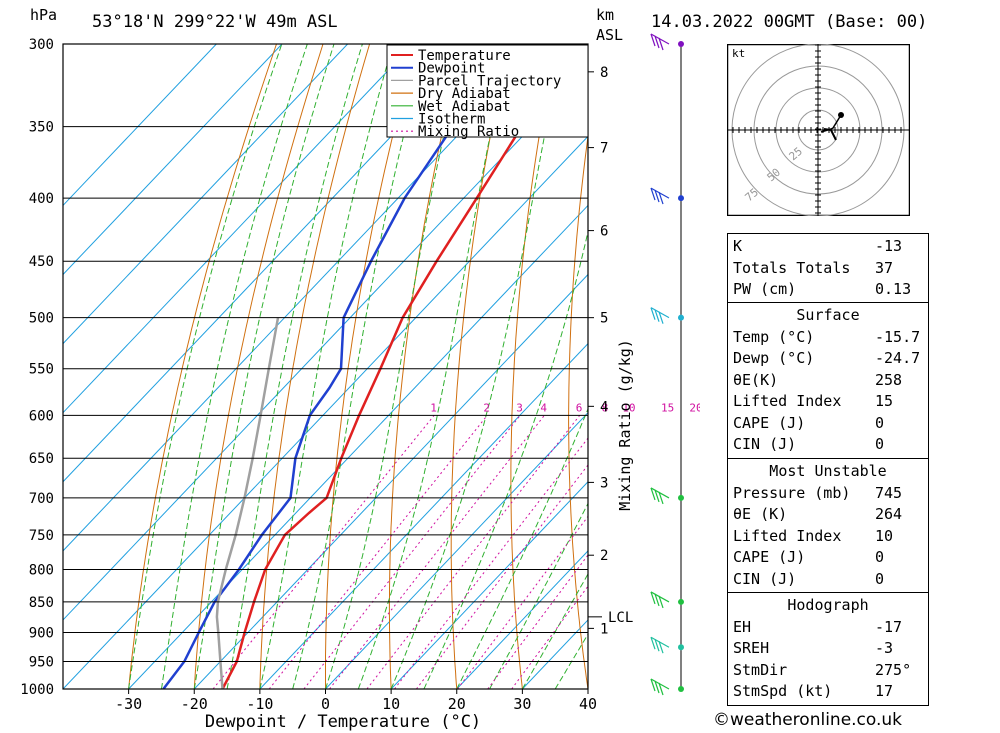  What do you see at coordinates (464, 94) in the screenshot?
I see `legend-dry-adiabat: Dry Adiabat` at bounding box center [464, 94].